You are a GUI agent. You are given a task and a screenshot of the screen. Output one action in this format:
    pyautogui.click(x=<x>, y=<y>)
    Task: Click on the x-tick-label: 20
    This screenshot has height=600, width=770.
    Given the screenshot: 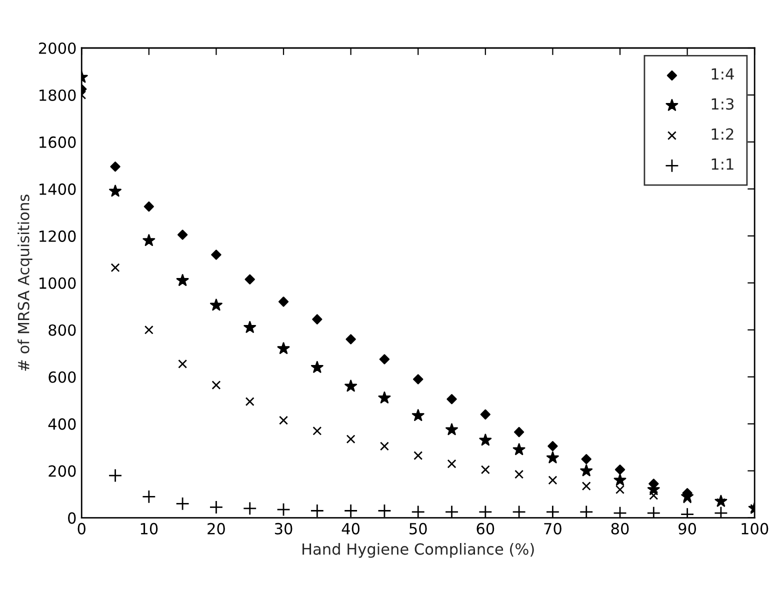 What is the action you would take?
    pyautogui.click(x=216, y=528)
    